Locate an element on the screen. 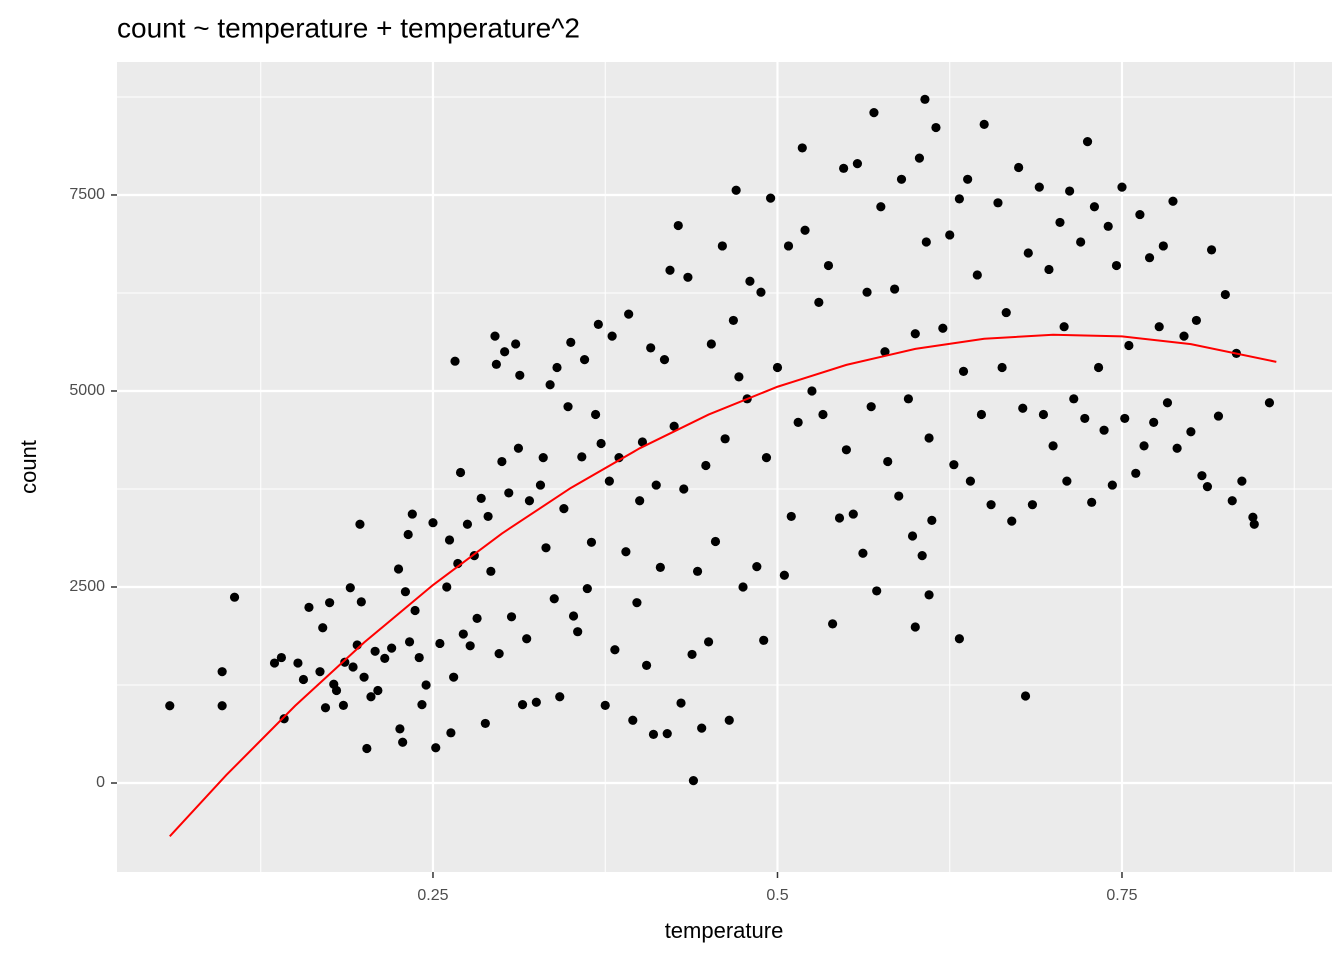  x-axis-title: temperature is located at coordinates (724, 930).